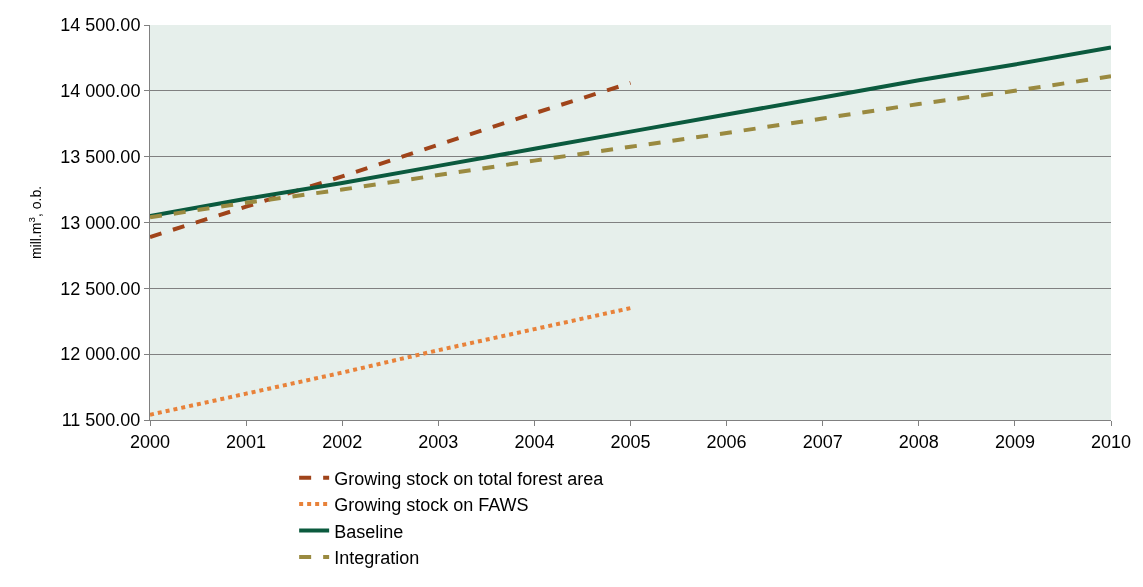  What do you see at coordinates (1014, 441) in the screenshot?
I see `x-tick-label: 2009` at bounding box center [1014, 441].